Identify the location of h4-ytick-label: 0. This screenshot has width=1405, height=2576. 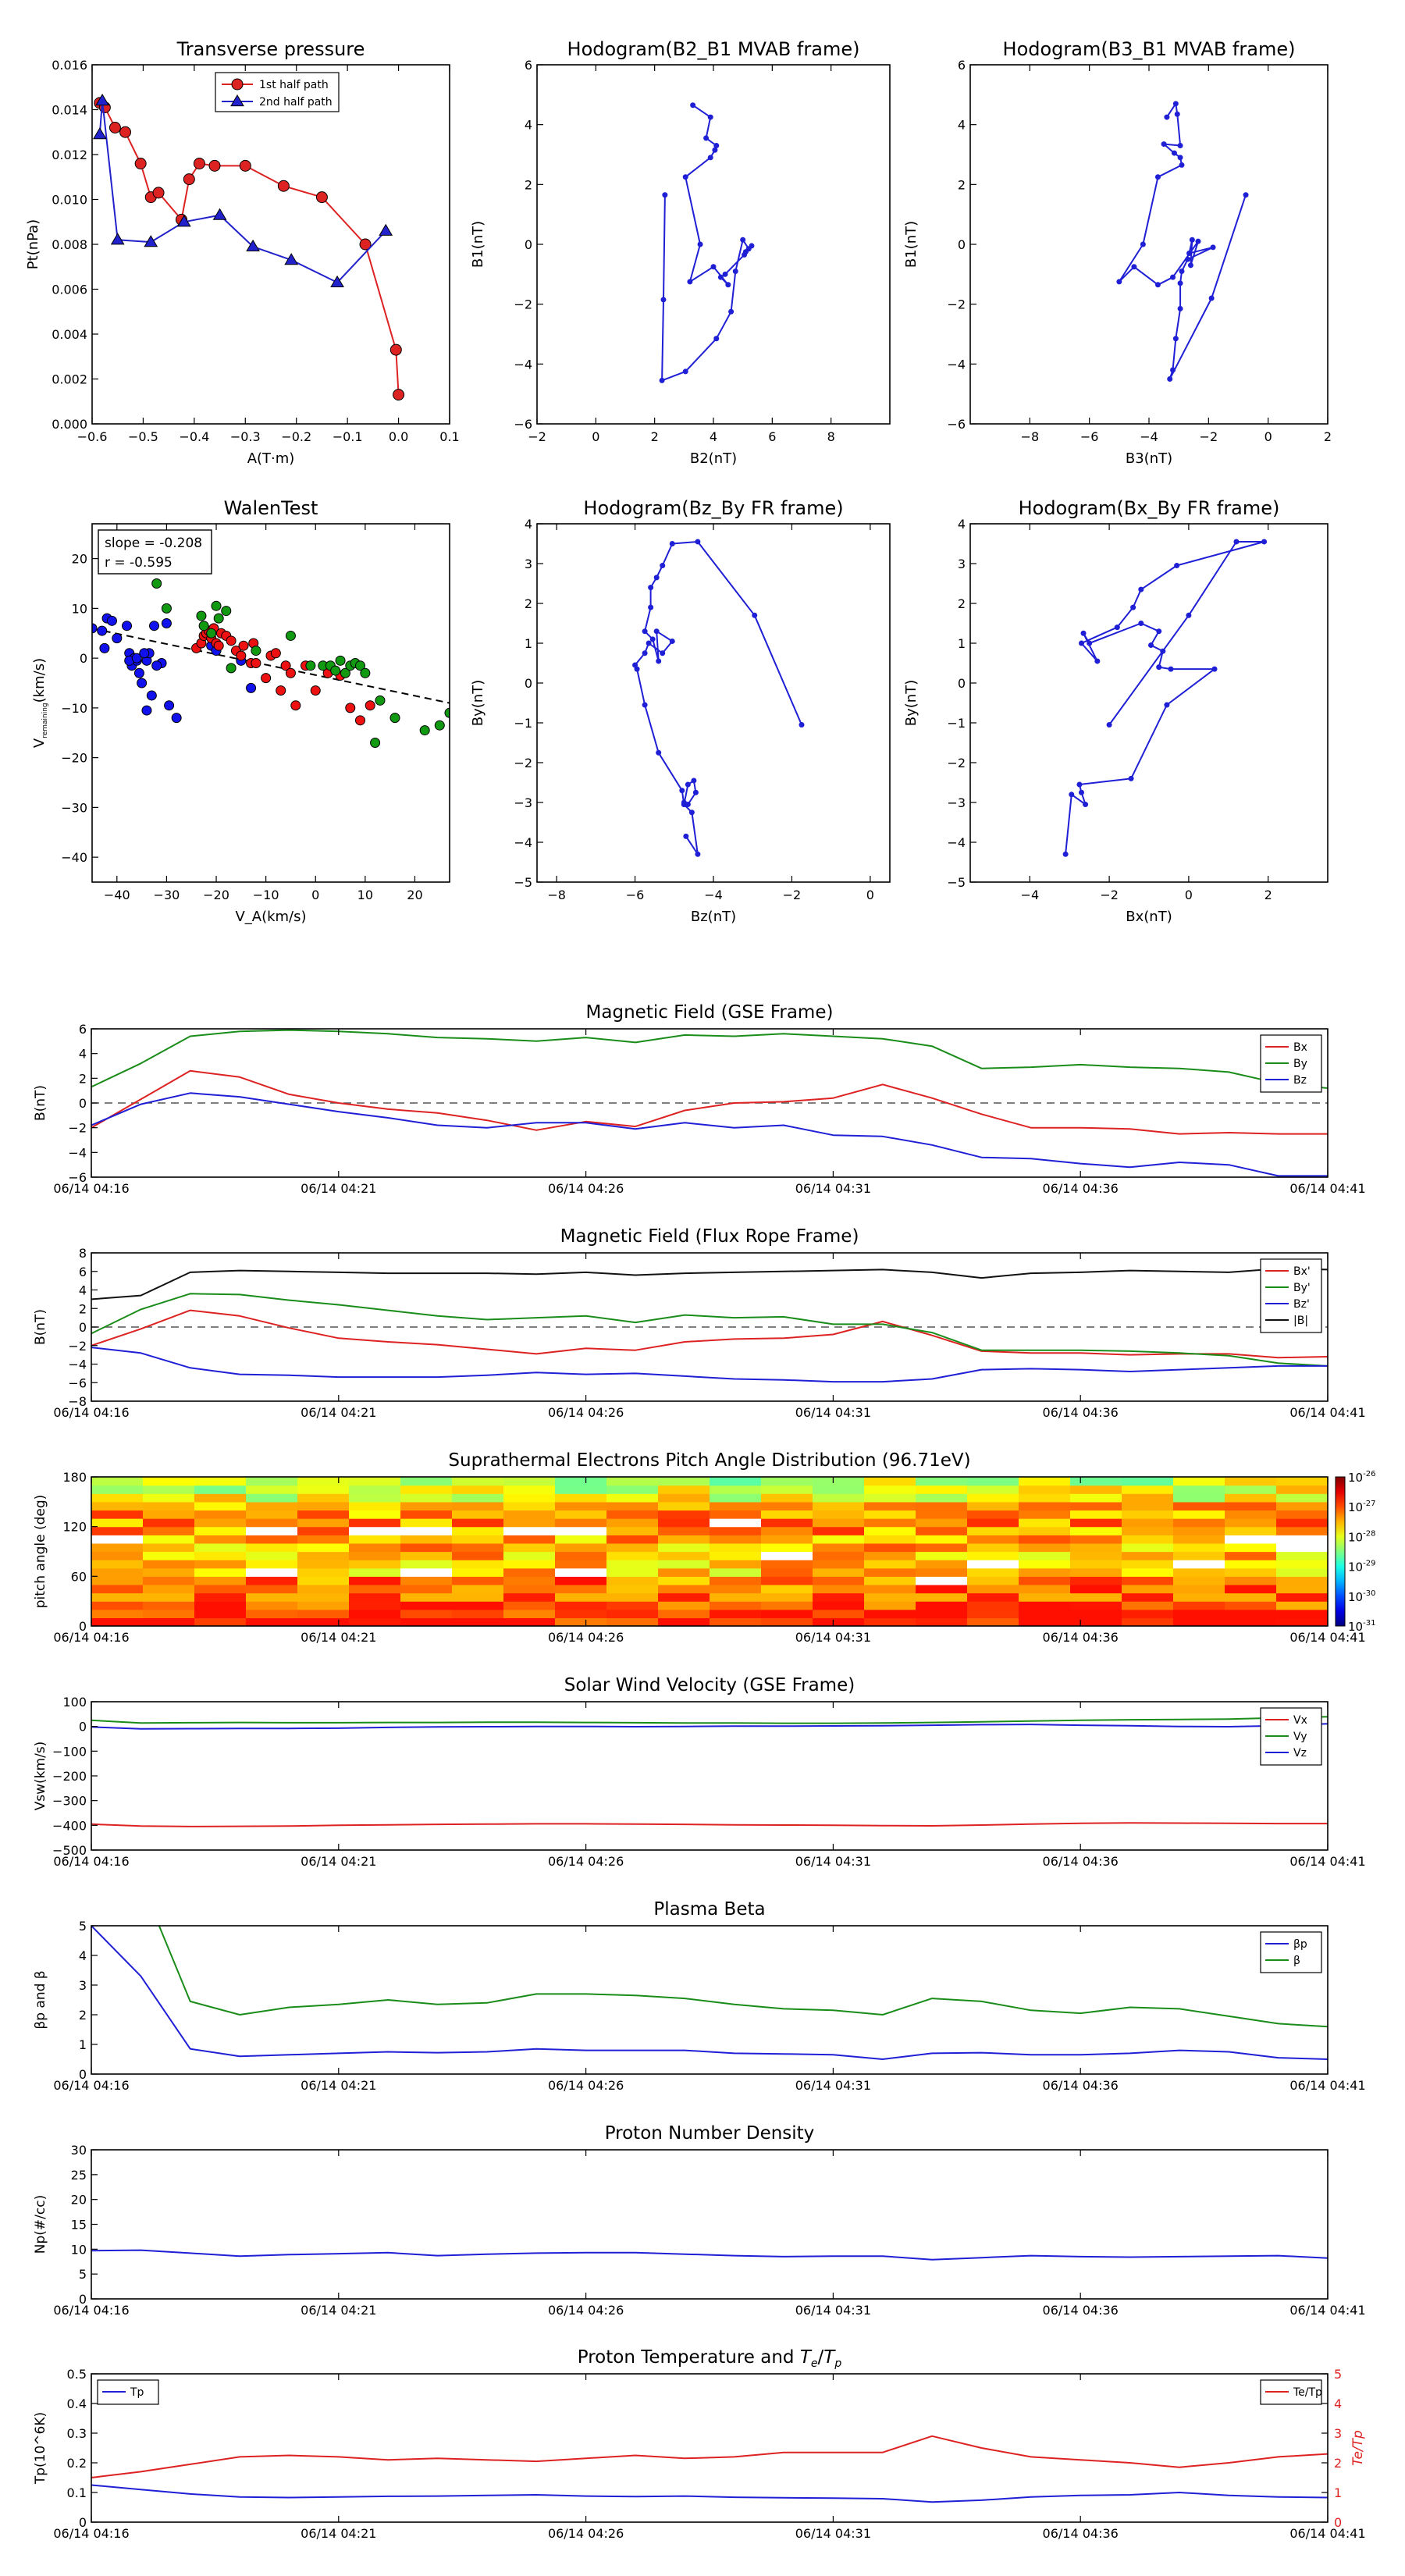
(962, 683).